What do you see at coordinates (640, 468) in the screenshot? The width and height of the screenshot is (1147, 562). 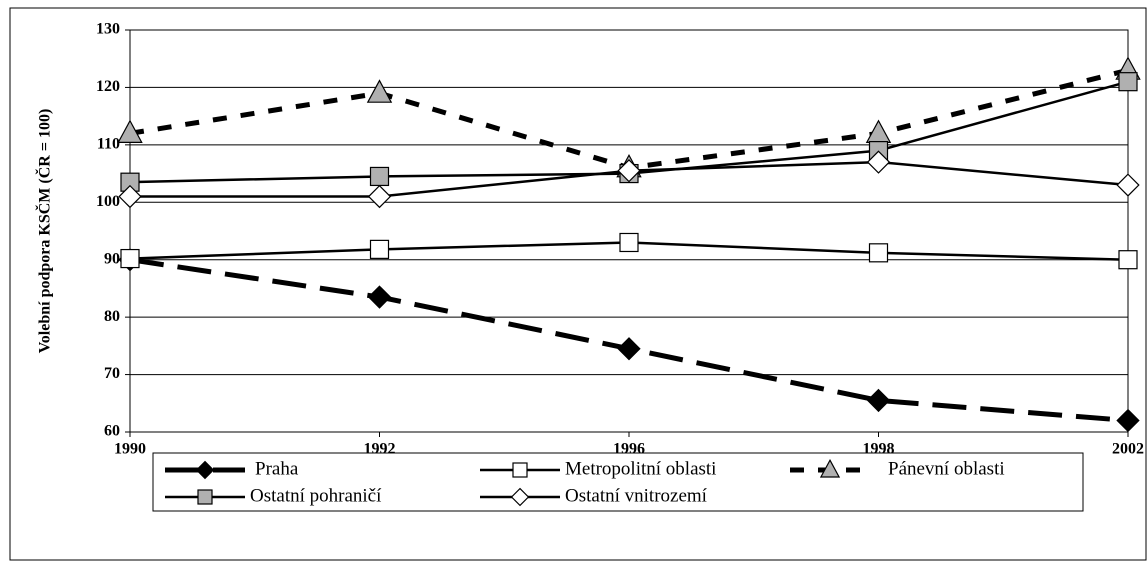 I see `legend-label: Metropolitní oblasti` at bounding box center [640, 468].